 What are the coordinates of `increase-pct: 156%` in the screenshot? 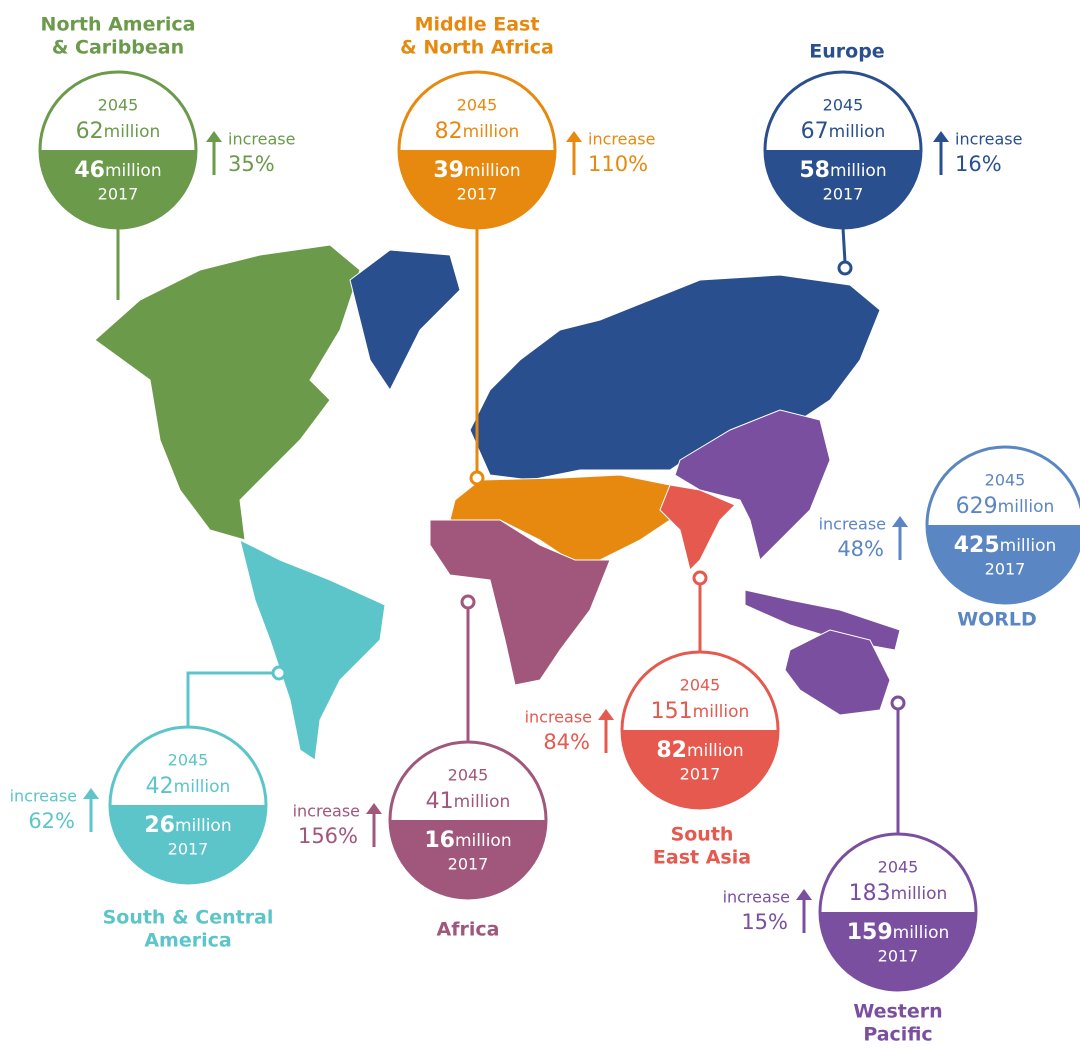 It's located at (328, 836).